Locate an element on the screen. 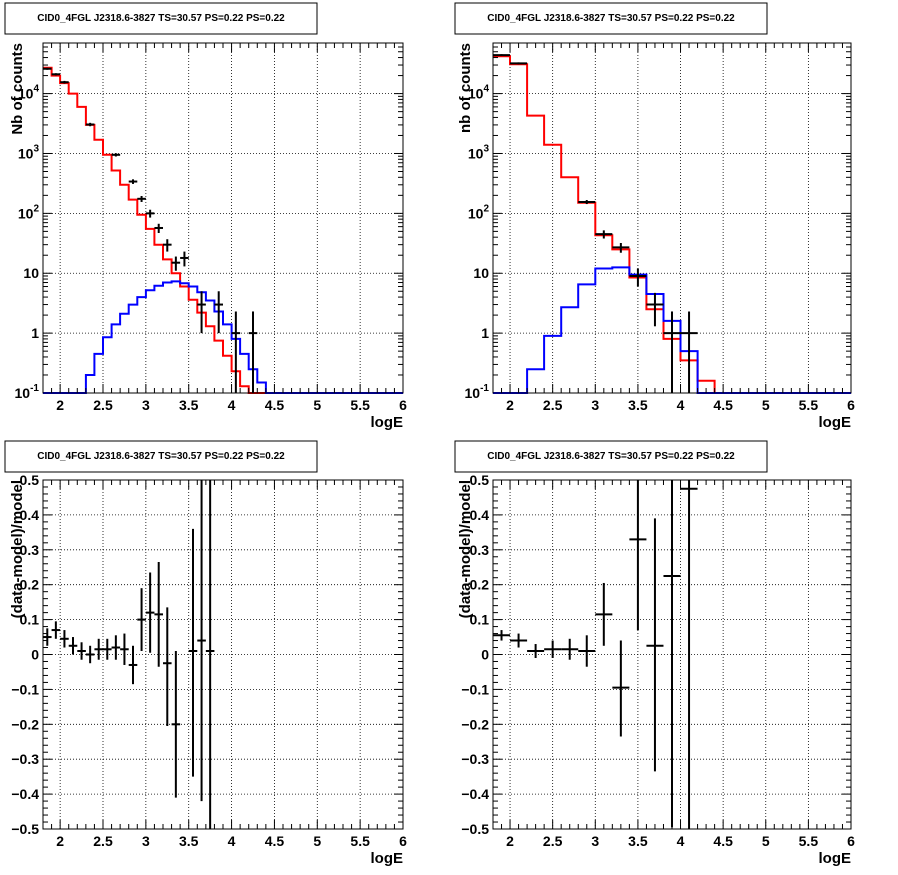  y-tick-label: 1 is located at coordinates (35, 333).